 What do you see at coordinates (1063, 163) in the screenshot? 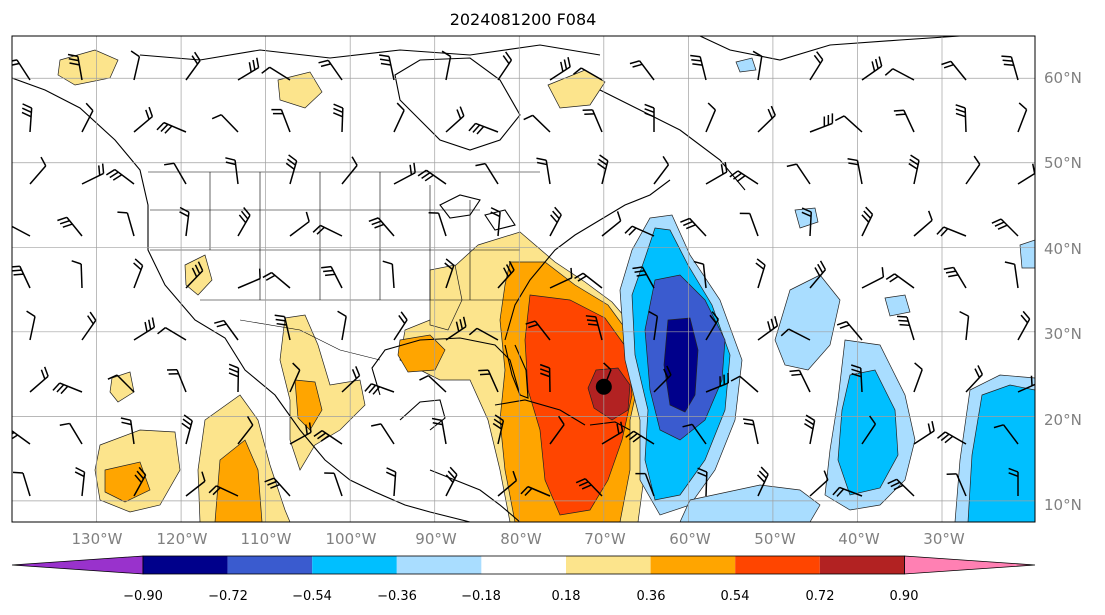
I see `lat-label-50: 50°N` at bounding box center [1063, 163].